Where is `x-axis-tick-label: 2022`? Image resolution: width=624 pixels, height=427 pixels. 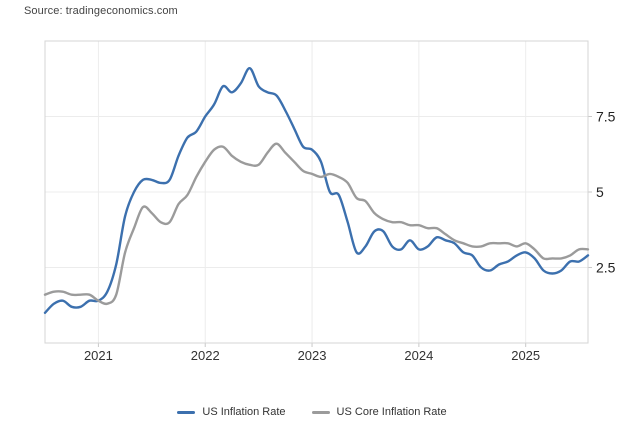 x-axis-tick-label: 2022 is located at coordinates (205, 355).